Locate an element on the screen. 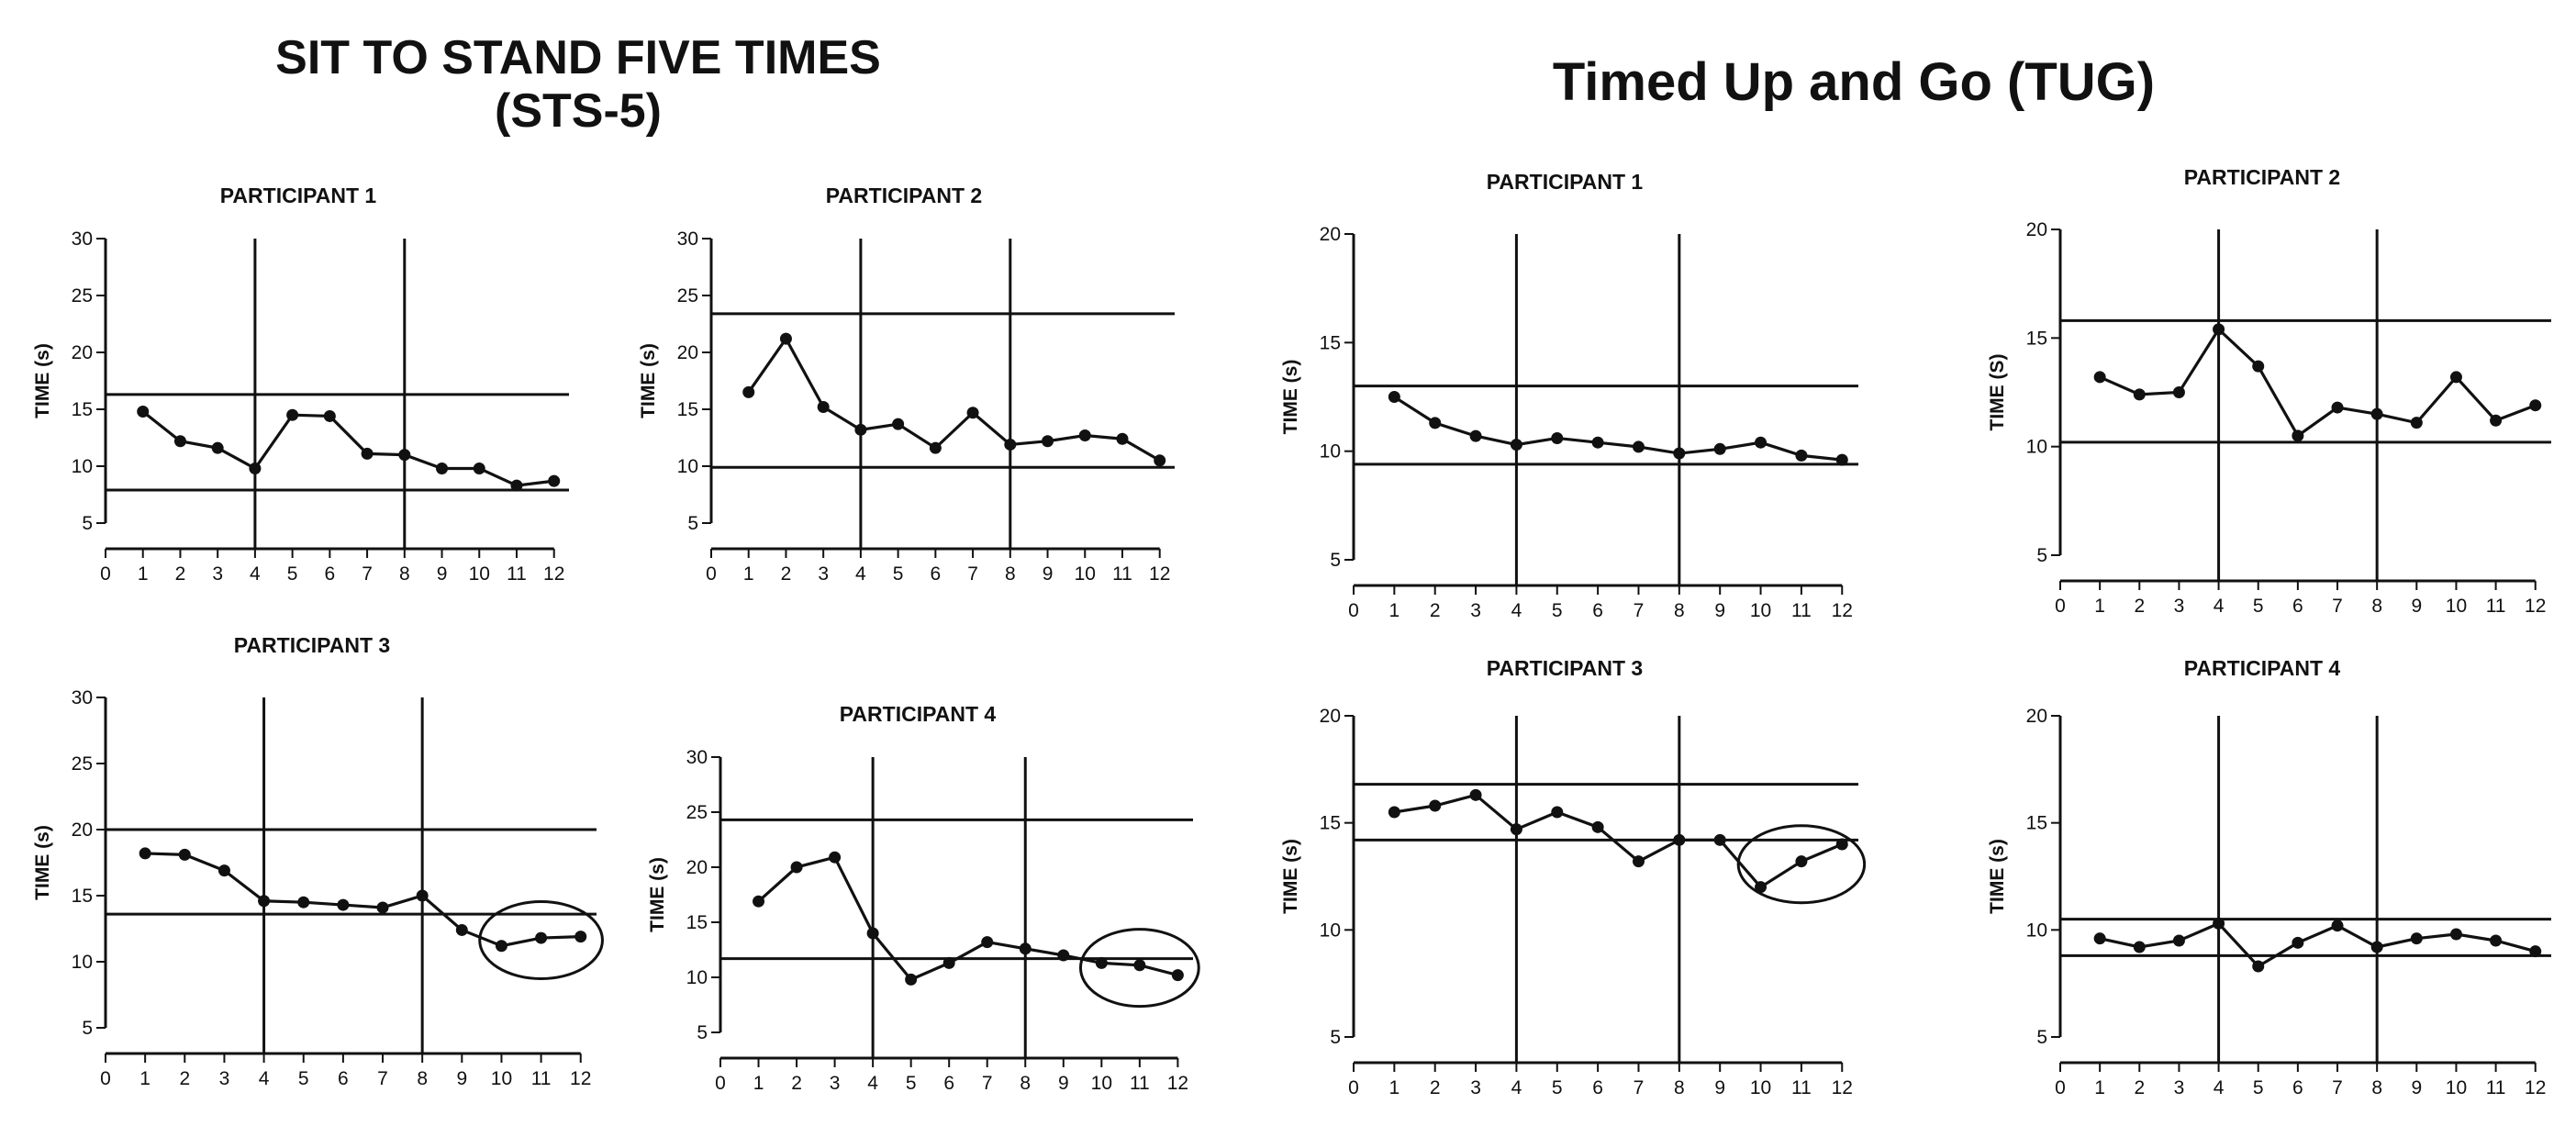  chart-title: PARTICIPANT 4 is located at coordinates (918, 714).